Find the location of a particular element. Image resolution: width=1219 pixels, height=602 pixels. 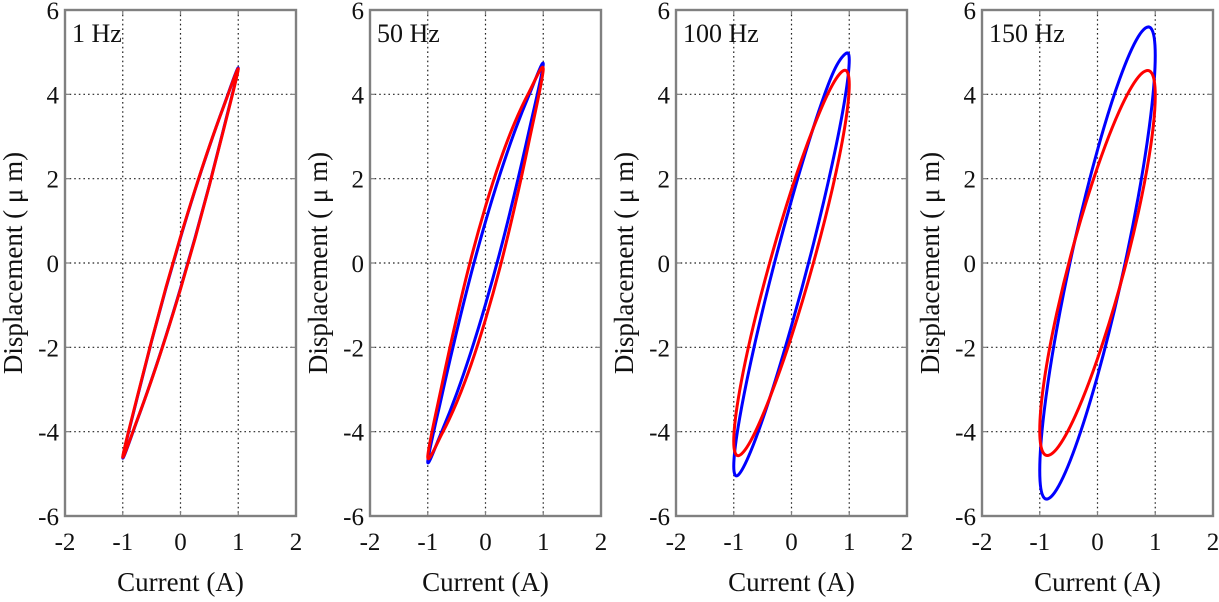

panel-frequency-label: 50 Hz is located at coordinates (408, 33).